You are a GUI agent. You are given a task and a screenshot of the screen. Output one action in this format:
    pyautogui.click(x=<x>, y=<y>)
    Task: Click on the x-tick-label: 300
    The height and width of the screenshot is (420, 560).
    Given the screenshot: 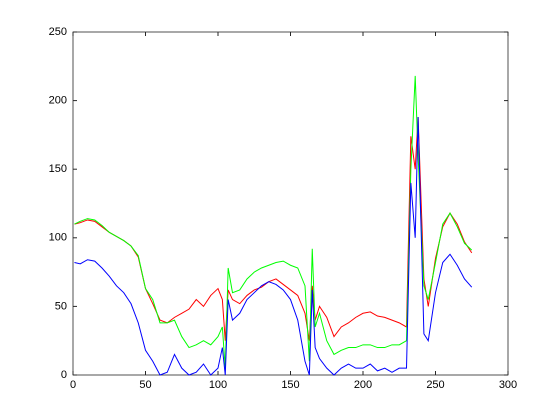 What is the action you would take?
    pyautogui.click(x=508, y=385)
    